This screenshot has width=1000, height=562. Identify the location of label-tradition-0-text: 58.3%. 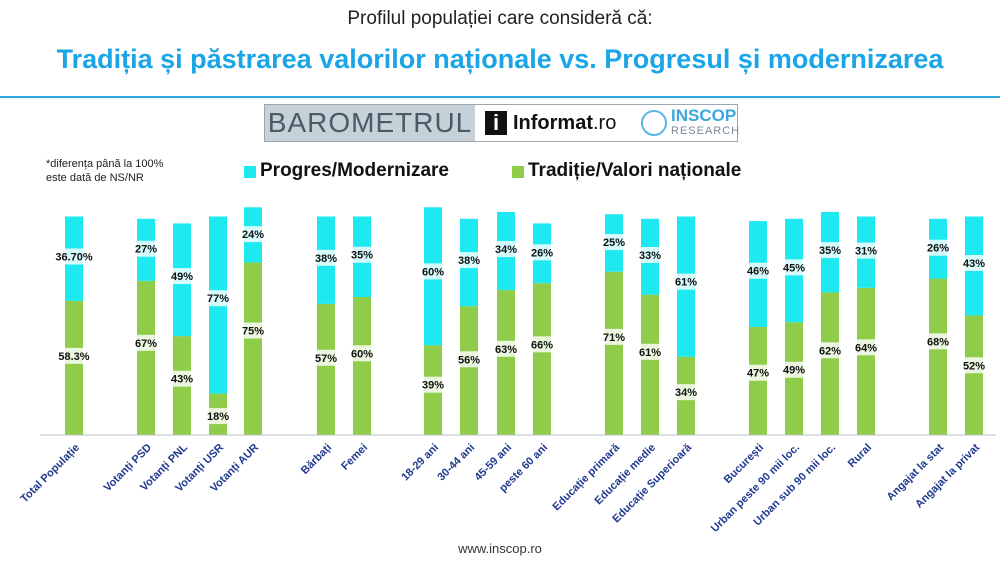
(73, 357).